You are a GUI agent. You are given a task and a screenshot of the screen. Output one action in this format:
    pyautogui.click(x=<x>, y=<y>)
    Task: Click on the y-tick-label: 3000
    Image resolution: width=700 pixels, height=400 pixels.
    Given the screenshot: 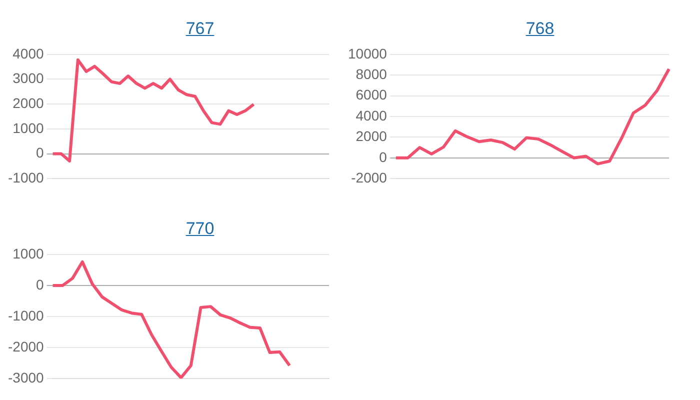 What is the action you would take?
    pyautogui.click(x=28, y=78)
    